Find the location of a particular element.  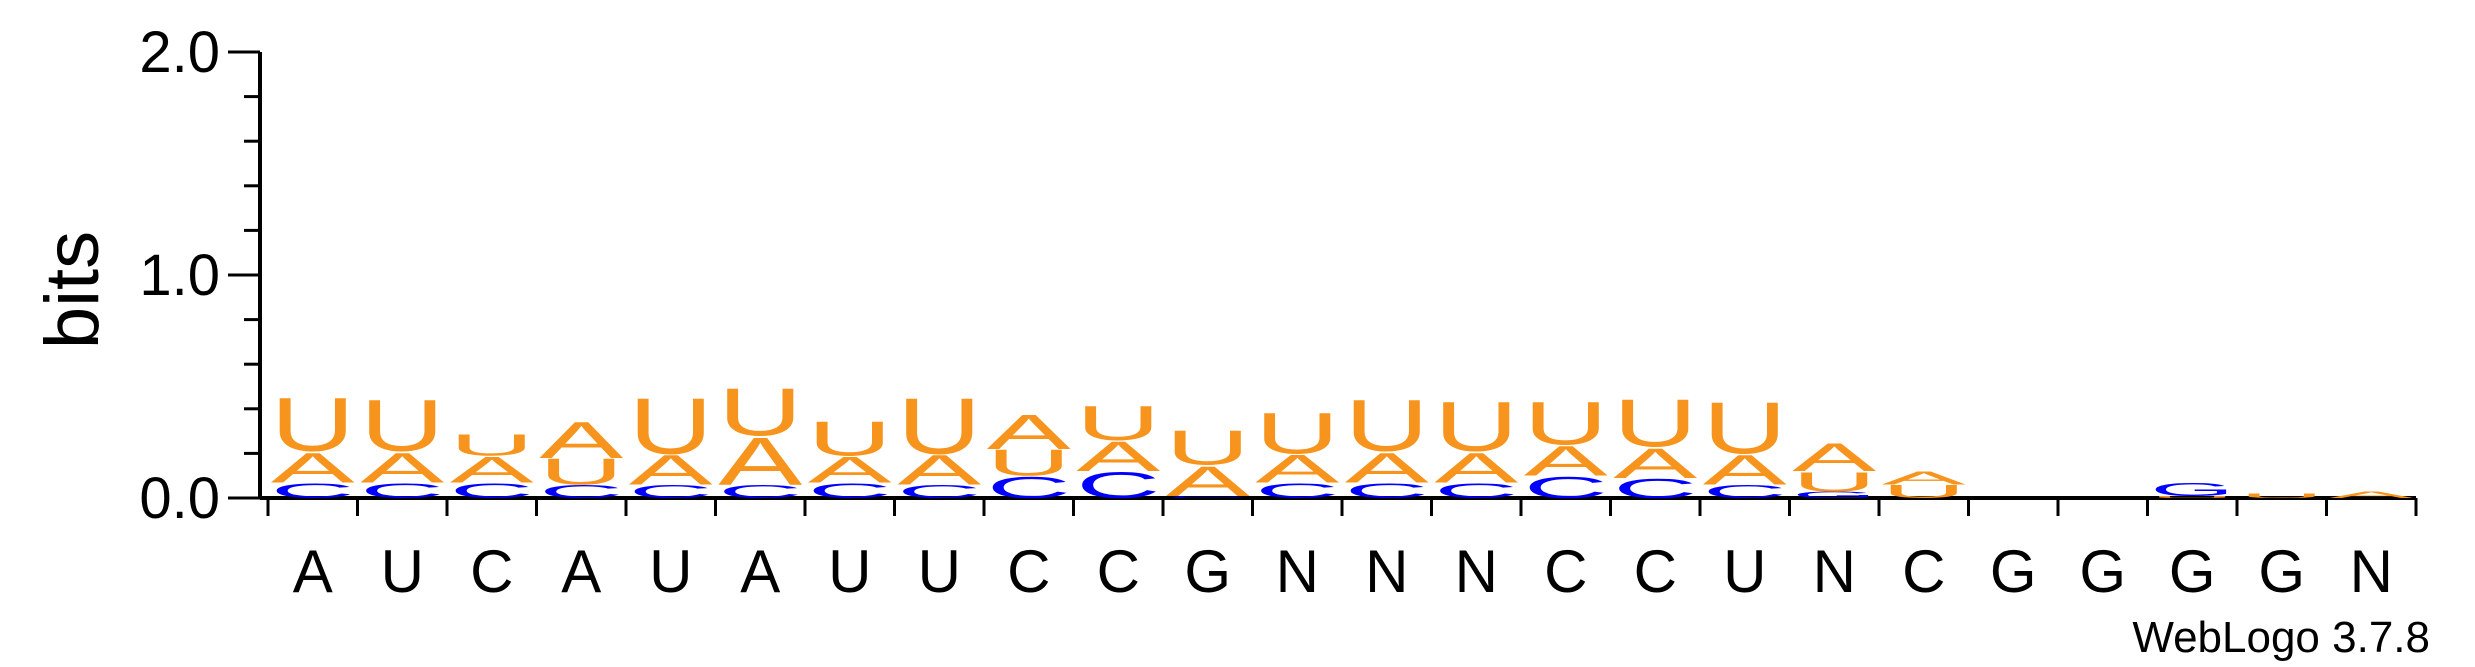

y-tick-label: 1.0 is located at coordinates (179, 275).